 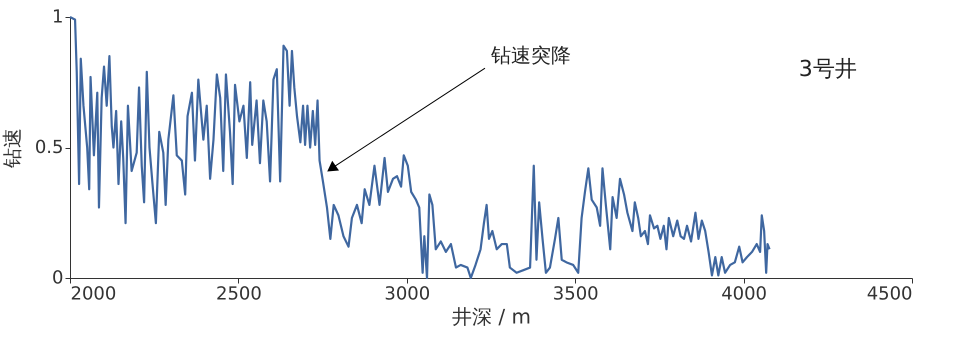 I want to click on y-axis-title: 钻速, so click(x=12, y=148).